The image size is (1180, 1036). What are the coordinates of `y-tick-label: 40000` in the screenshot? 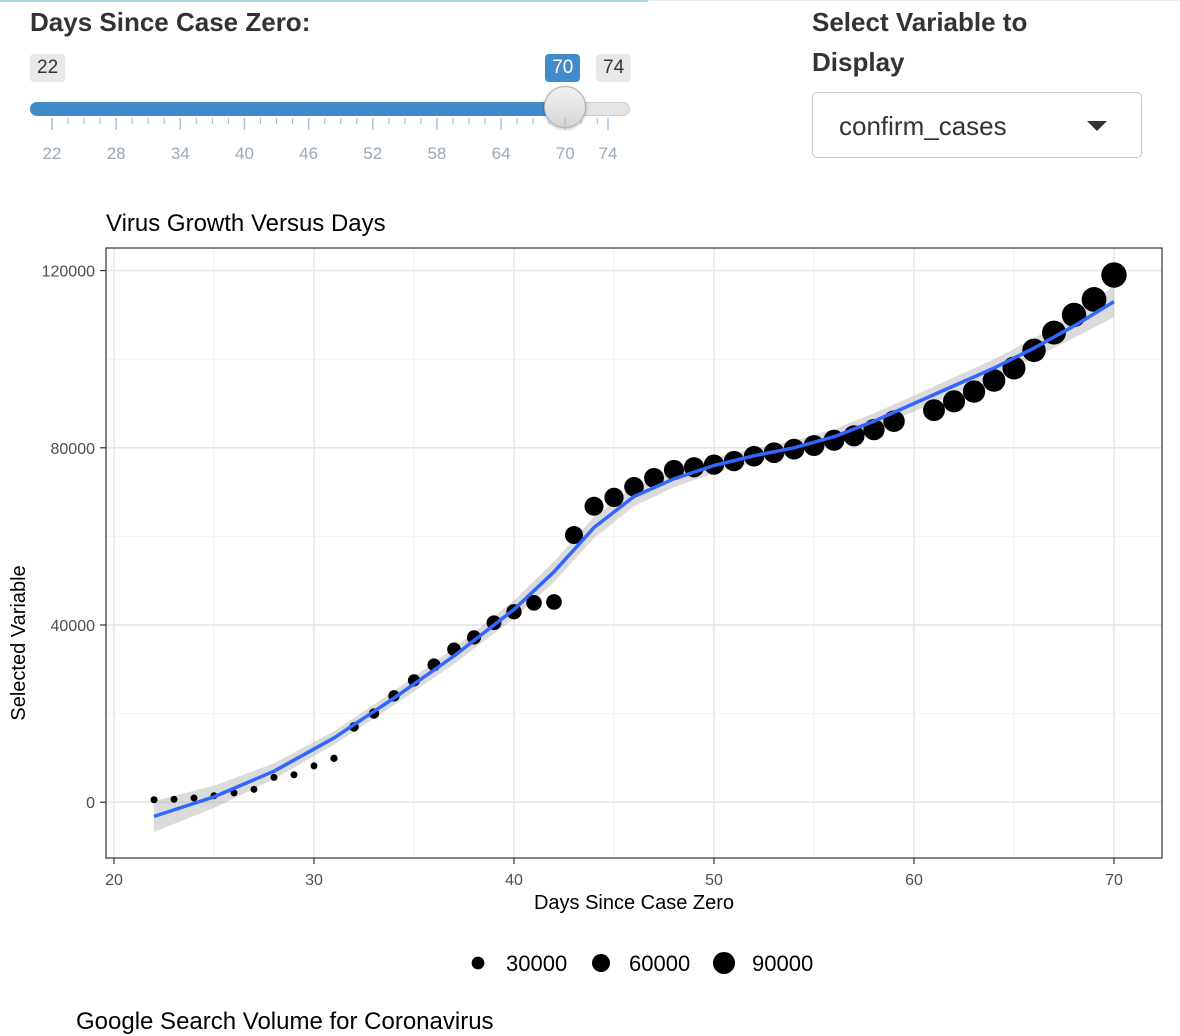 It's located at (73, 626).